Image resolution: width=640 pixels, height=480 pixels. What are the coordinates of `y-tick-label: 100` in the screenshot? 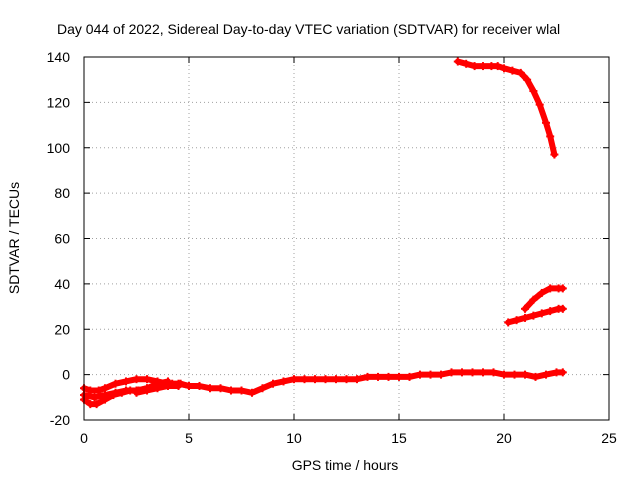 It's located at (59, 148).